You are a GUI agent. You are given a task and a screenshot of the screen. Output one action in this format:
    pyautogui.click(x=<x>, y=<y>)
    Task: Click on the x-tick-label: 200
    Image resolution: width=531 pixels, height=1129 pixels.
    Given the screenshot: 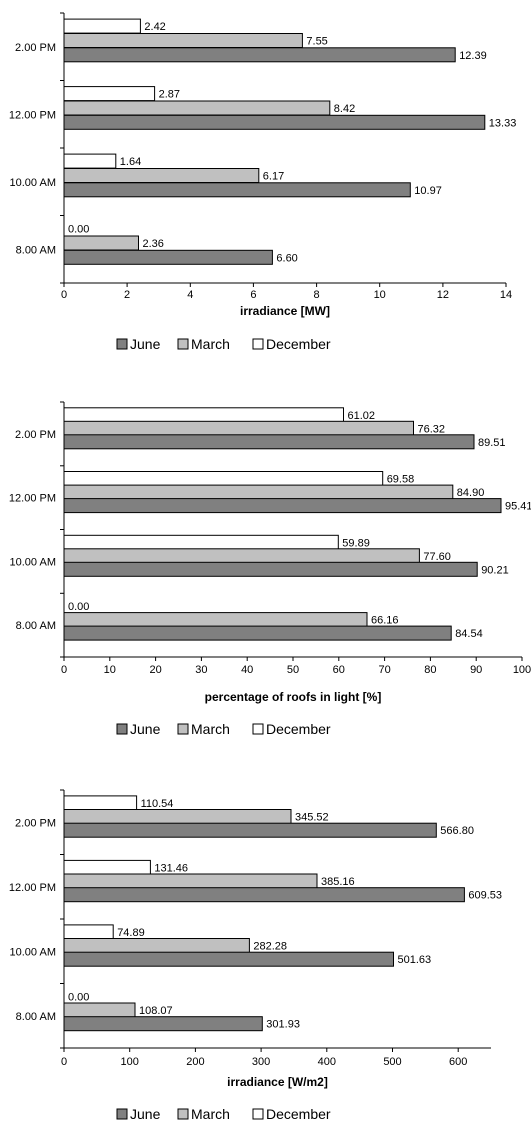 What is the action you would take?
    pyautogui.click(x=195, y=1062)
    